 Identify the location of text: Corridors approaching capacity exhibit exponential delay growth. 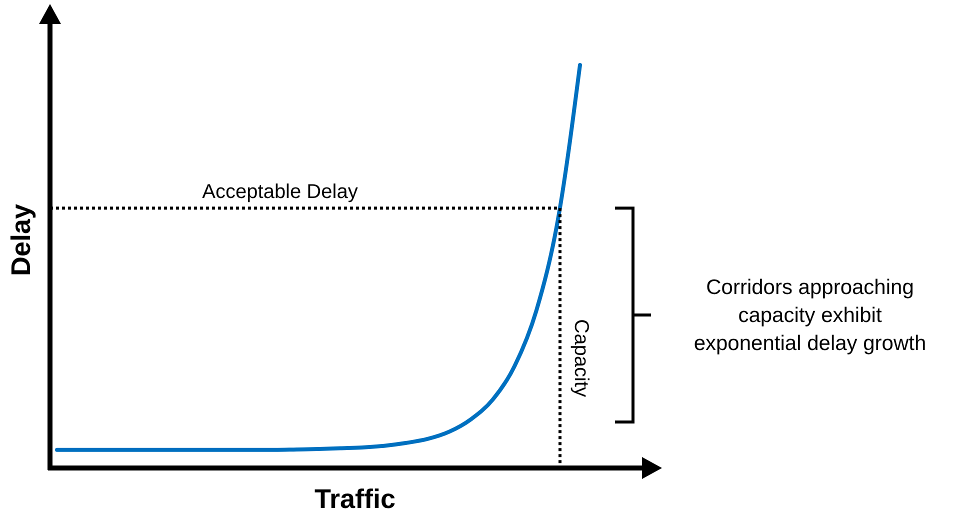
(810, 316).